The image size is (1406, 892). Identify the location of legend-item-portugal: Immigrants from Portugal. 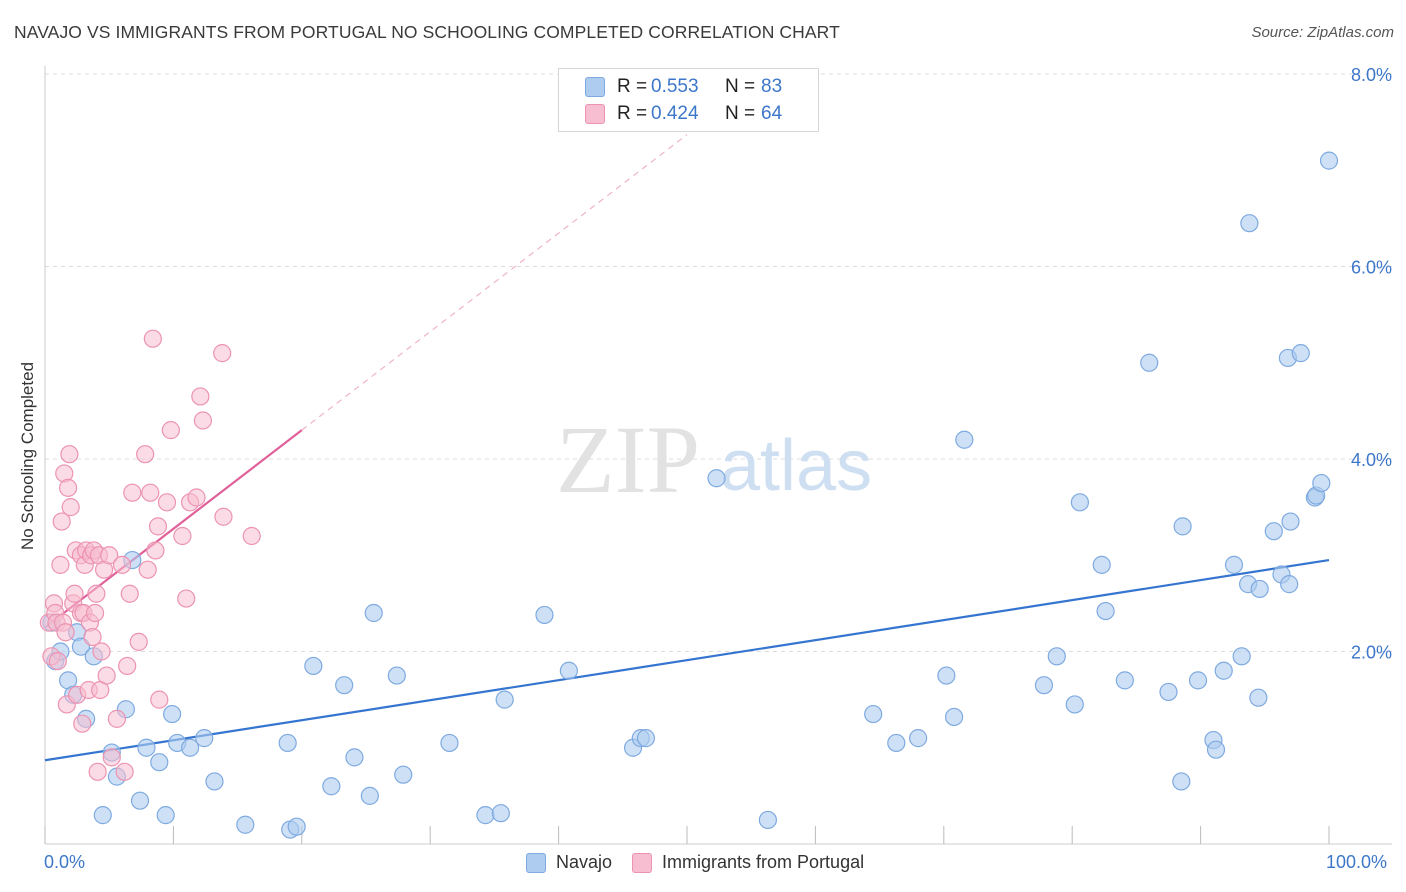
(748, 862).